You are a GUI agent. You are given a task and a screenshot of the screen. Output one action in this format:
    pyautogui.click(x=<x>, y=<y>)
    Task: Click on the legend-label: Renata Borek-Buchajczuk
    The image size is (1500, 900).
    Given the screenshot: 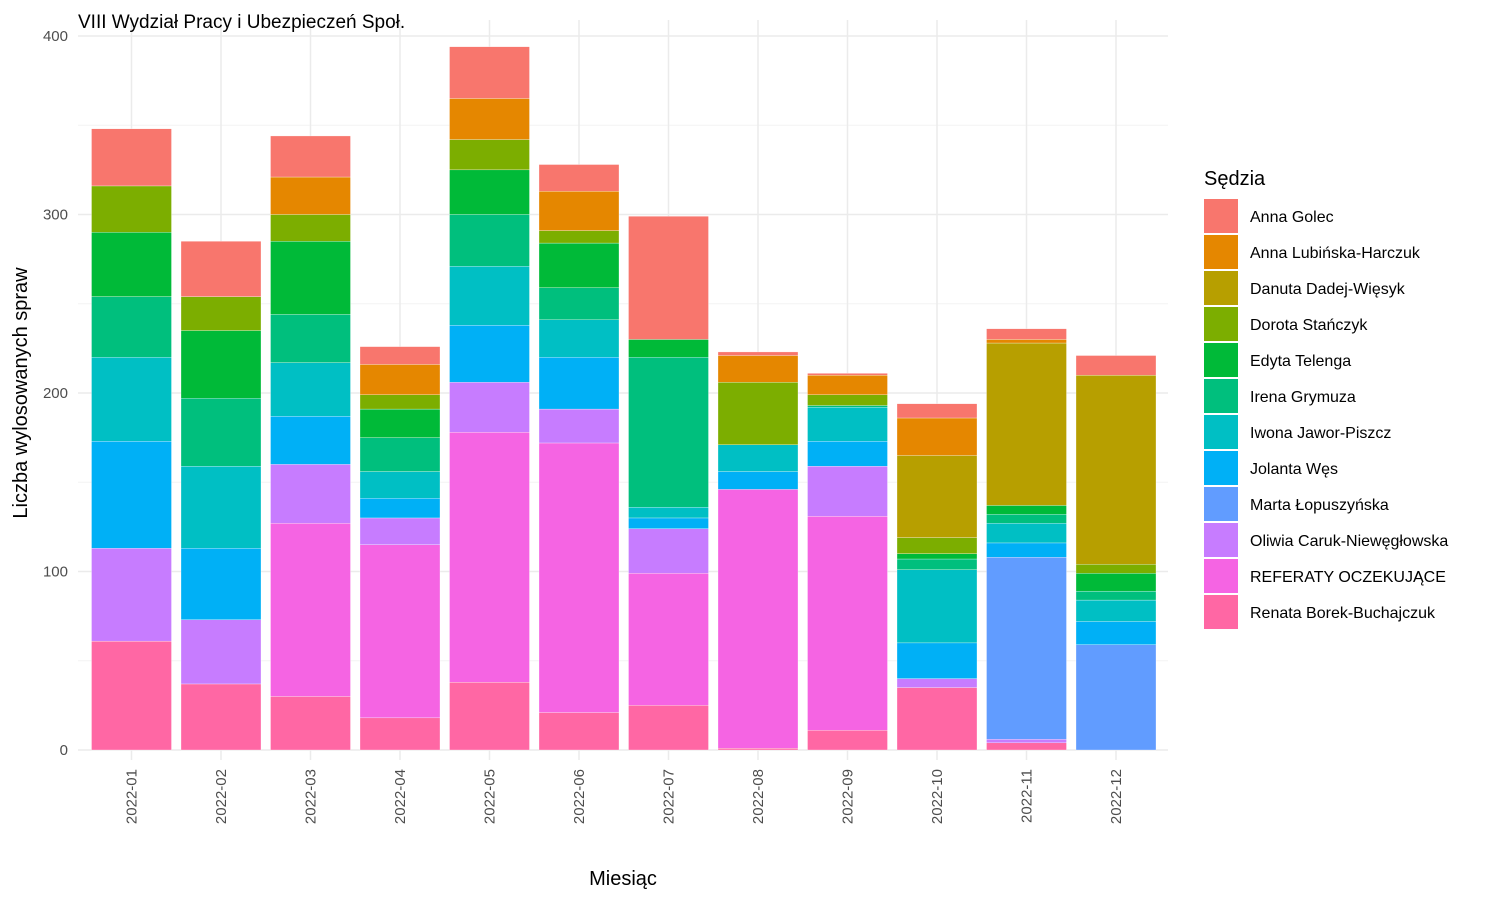 What is the action you would take?
    pyautogui.click(x=1343, y=613)
    